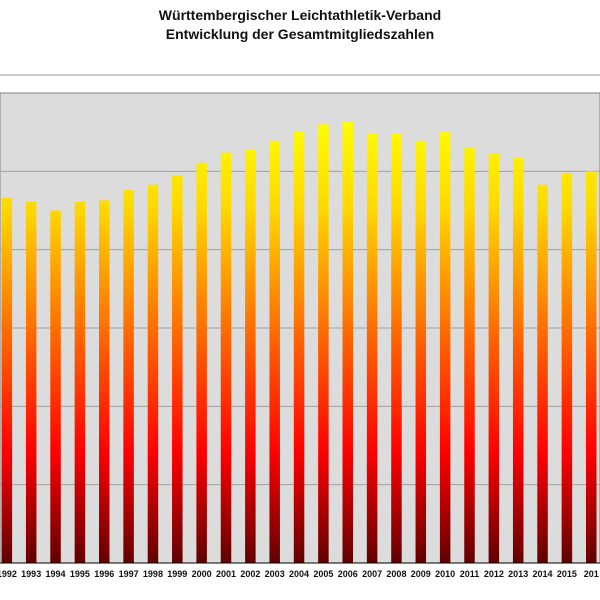  What do you see at coordinates (518, 574) in the screenshot?
I see `x-tick-label-2013: 2013` at bounding box center [518, 574].